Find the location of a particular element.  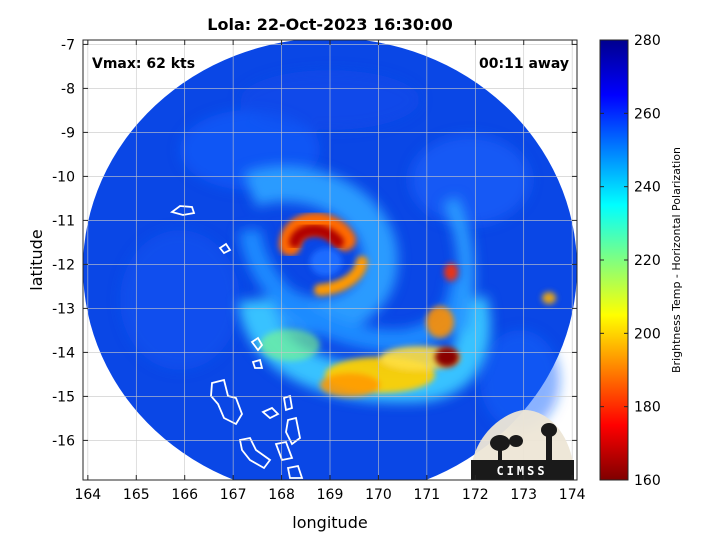

x-tick-label: 172 is located at coordinates (475, 495).